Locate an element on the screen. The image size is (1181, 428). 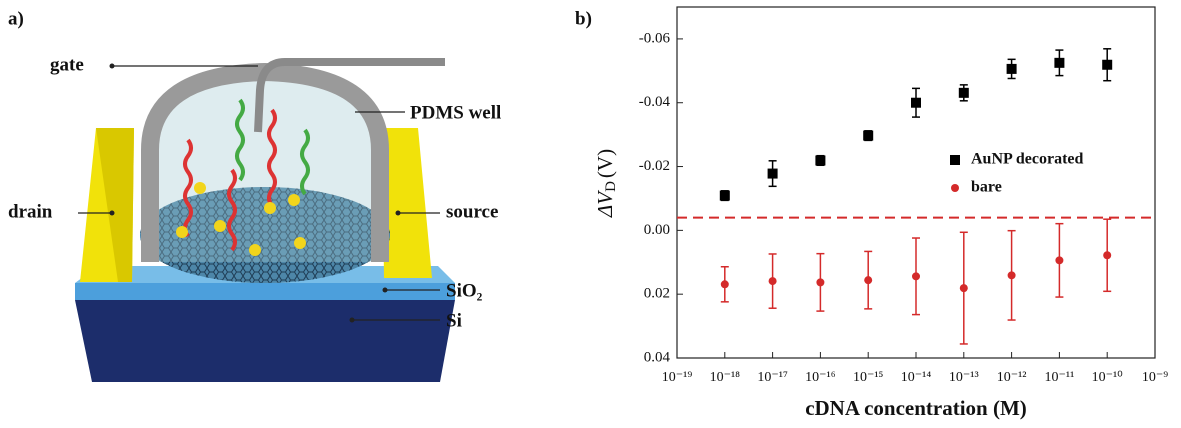
y-tick-label: 0.00 is located at coordinates (657, 230).